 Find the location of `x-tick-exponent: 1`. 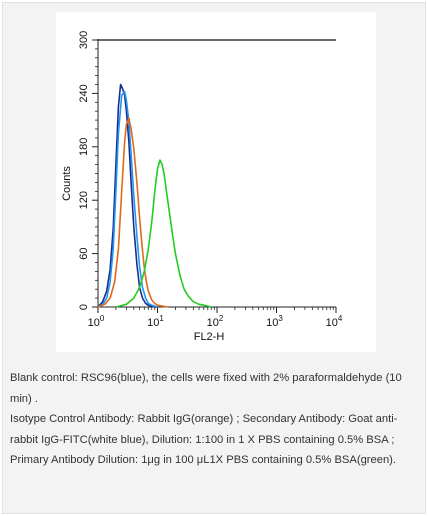

x-tick-exponent: 1 is located at coordinates (161, 318).